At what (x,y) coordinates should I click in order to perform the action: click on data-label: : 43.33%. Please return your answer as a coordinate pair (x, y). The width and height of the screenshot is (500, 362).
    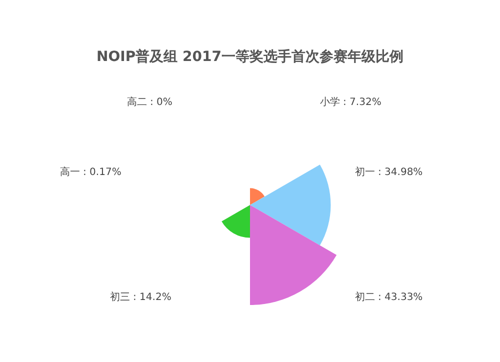
    Looking at the image, I should click on (400, 297).